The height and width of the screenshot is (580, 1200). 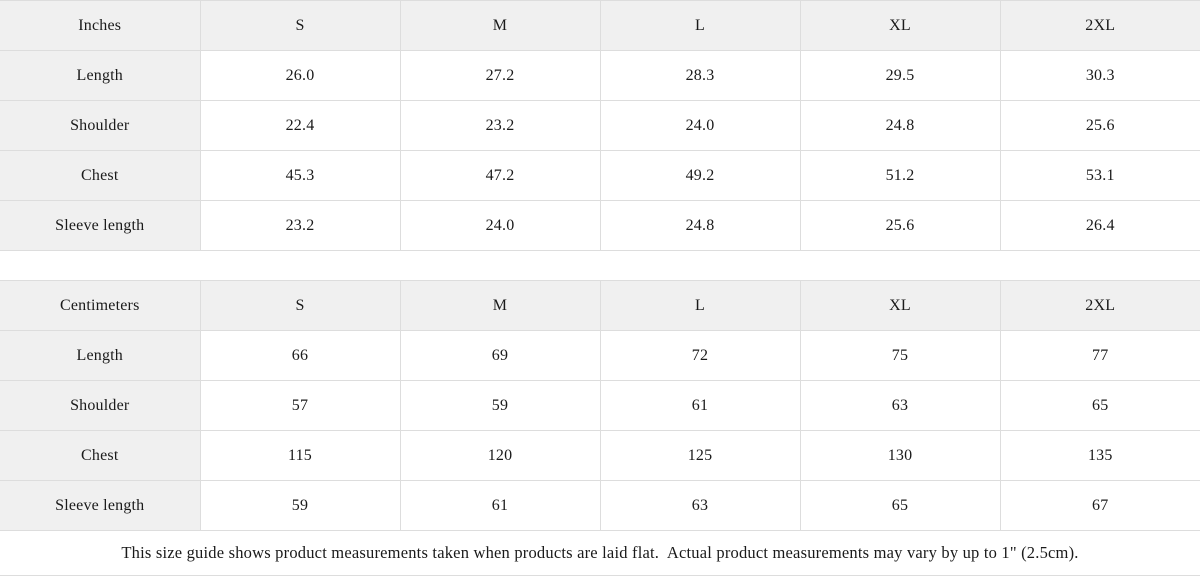 I want to click on measurement-cell: 125, so click(x=700, y=455).